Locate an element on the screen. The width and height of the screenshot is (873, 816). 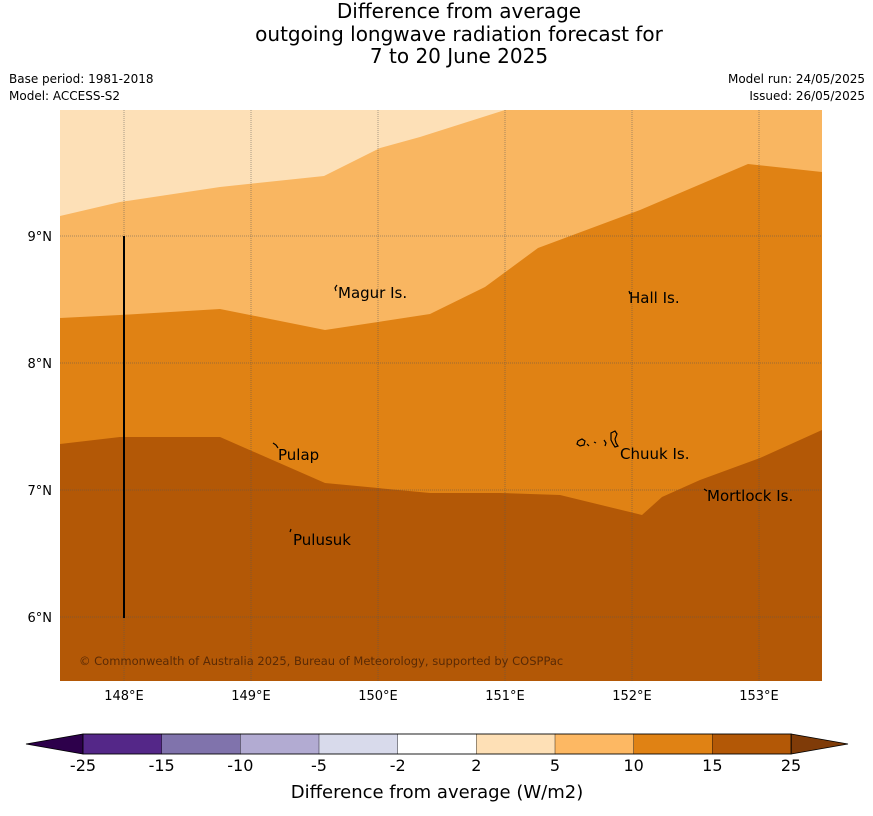
lon-tick-label: 150°E is located at coordinates (378, 696).